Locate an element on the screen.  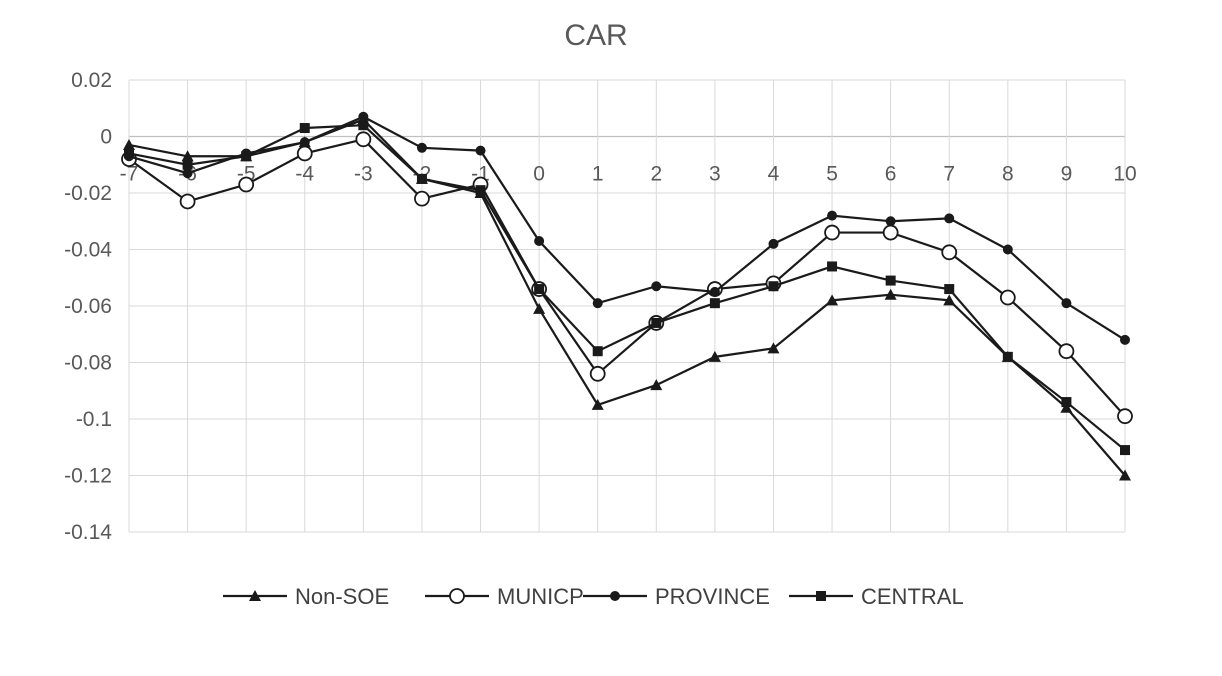
x-tick-label: 4 is located at coordinates (774, 174).